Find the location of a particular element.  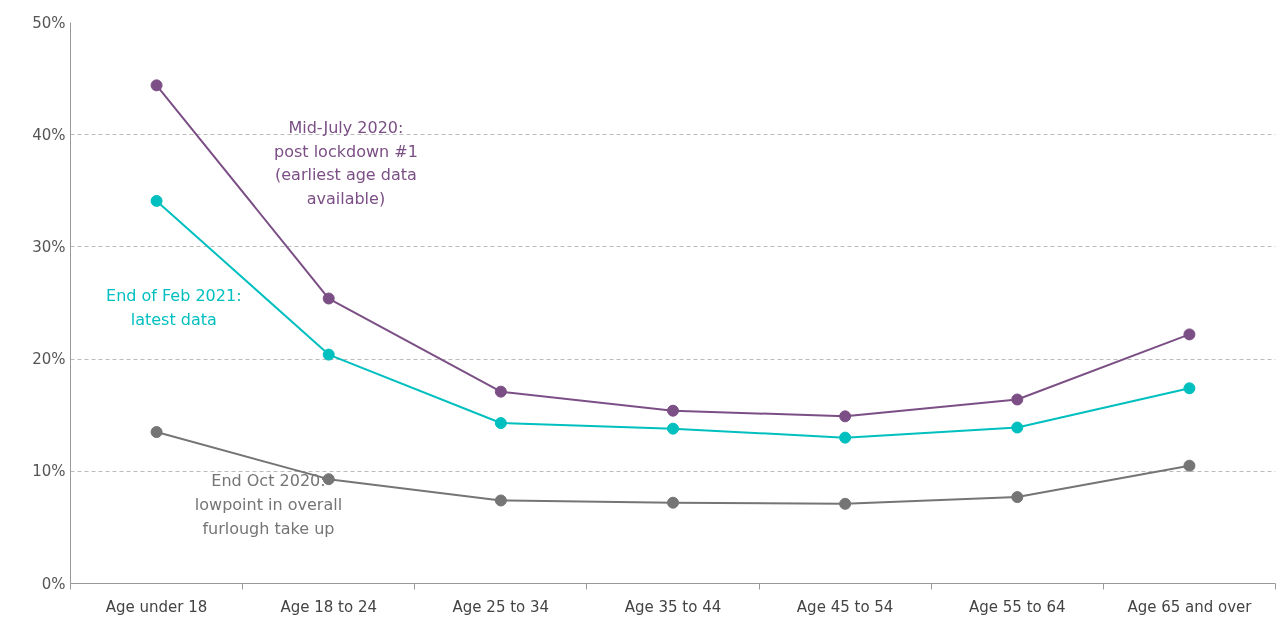

y-tick-label: 10% is located at coordinates (49, 471).